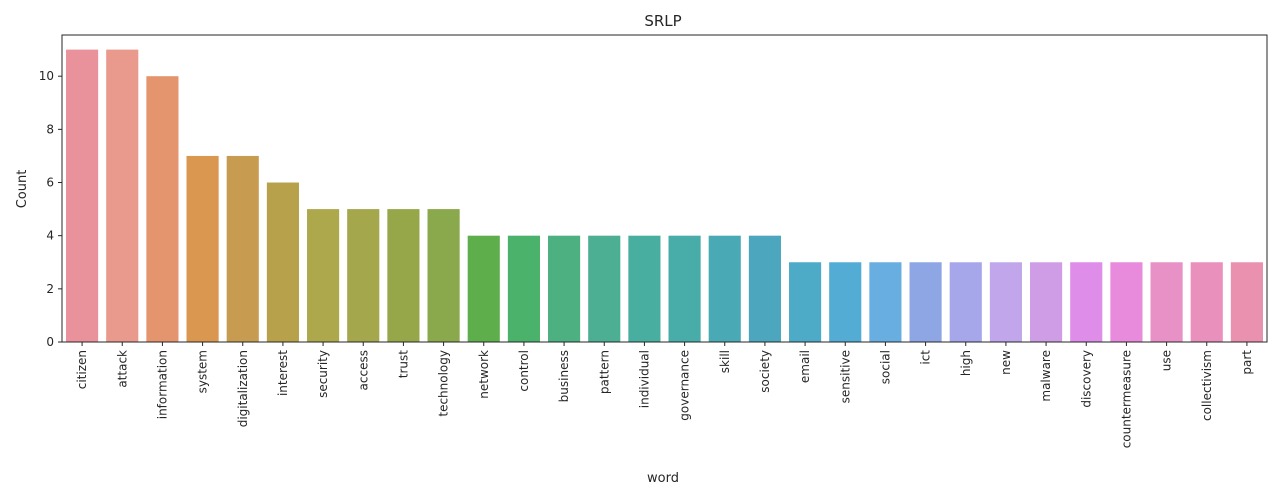  Describe the element at coordinates (1247, 362) in the screenshot. I see `x-tick-label: part` at that location.